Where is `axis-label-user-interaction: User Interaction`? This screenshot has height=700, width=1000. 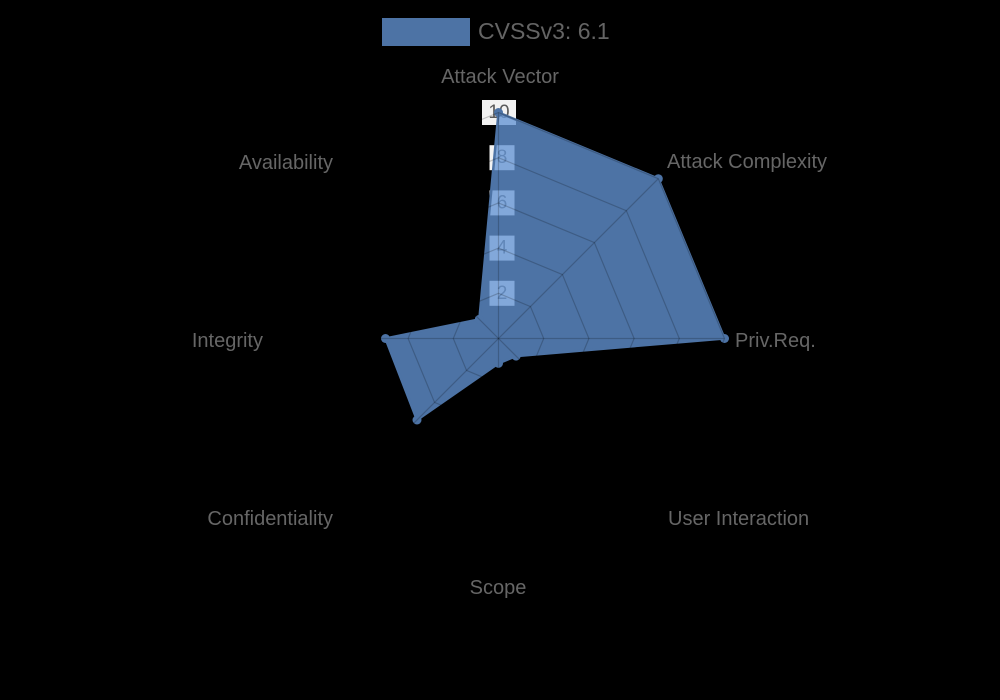
axis-label-user-interaction: User Interaction is located at coordinates (738, 519).